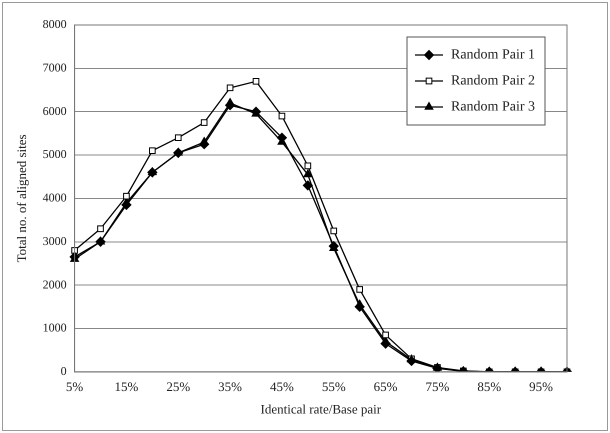 This screenshot has height=433, width=610. I want to click on y-tick-label: 0, so click(63, 371).